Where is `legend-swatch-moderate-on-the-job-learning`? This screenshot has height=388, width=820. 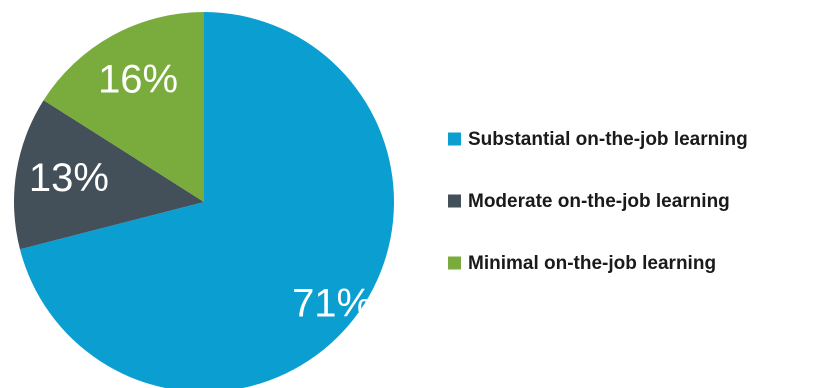
legend-swatch-moderate-on-the-job-learning is located at coordinates (454, 201).